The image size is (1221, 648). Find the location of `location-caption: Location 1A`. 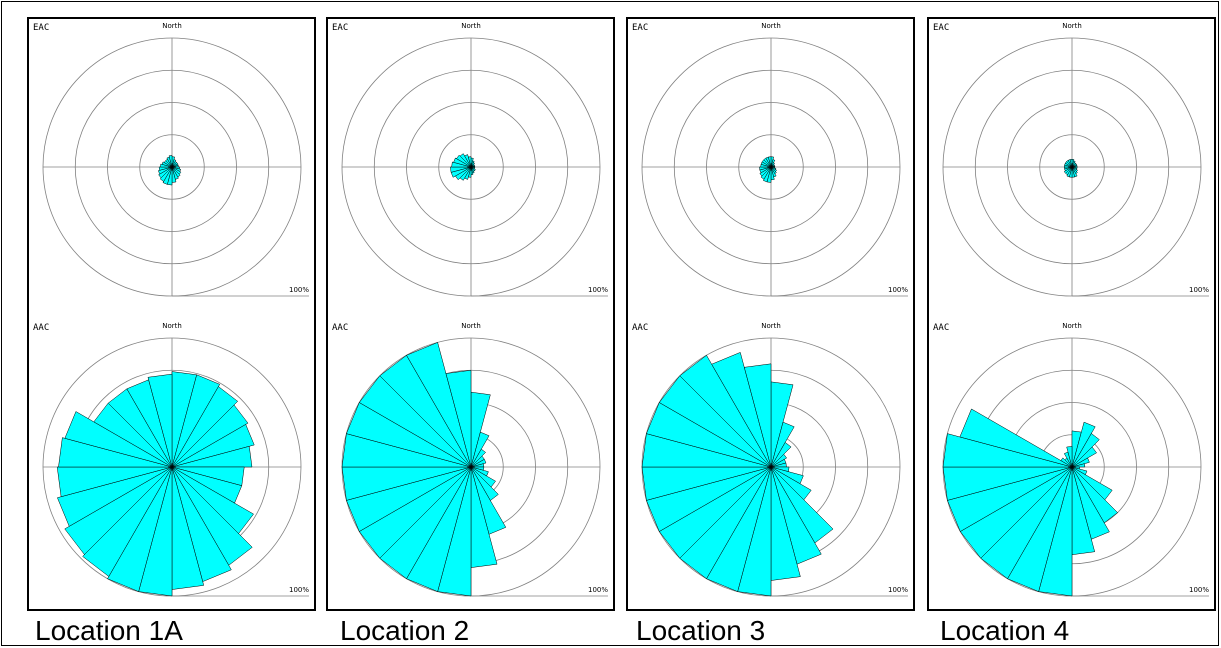

location-caption: Location 1A is located at coordinates (109, 630).